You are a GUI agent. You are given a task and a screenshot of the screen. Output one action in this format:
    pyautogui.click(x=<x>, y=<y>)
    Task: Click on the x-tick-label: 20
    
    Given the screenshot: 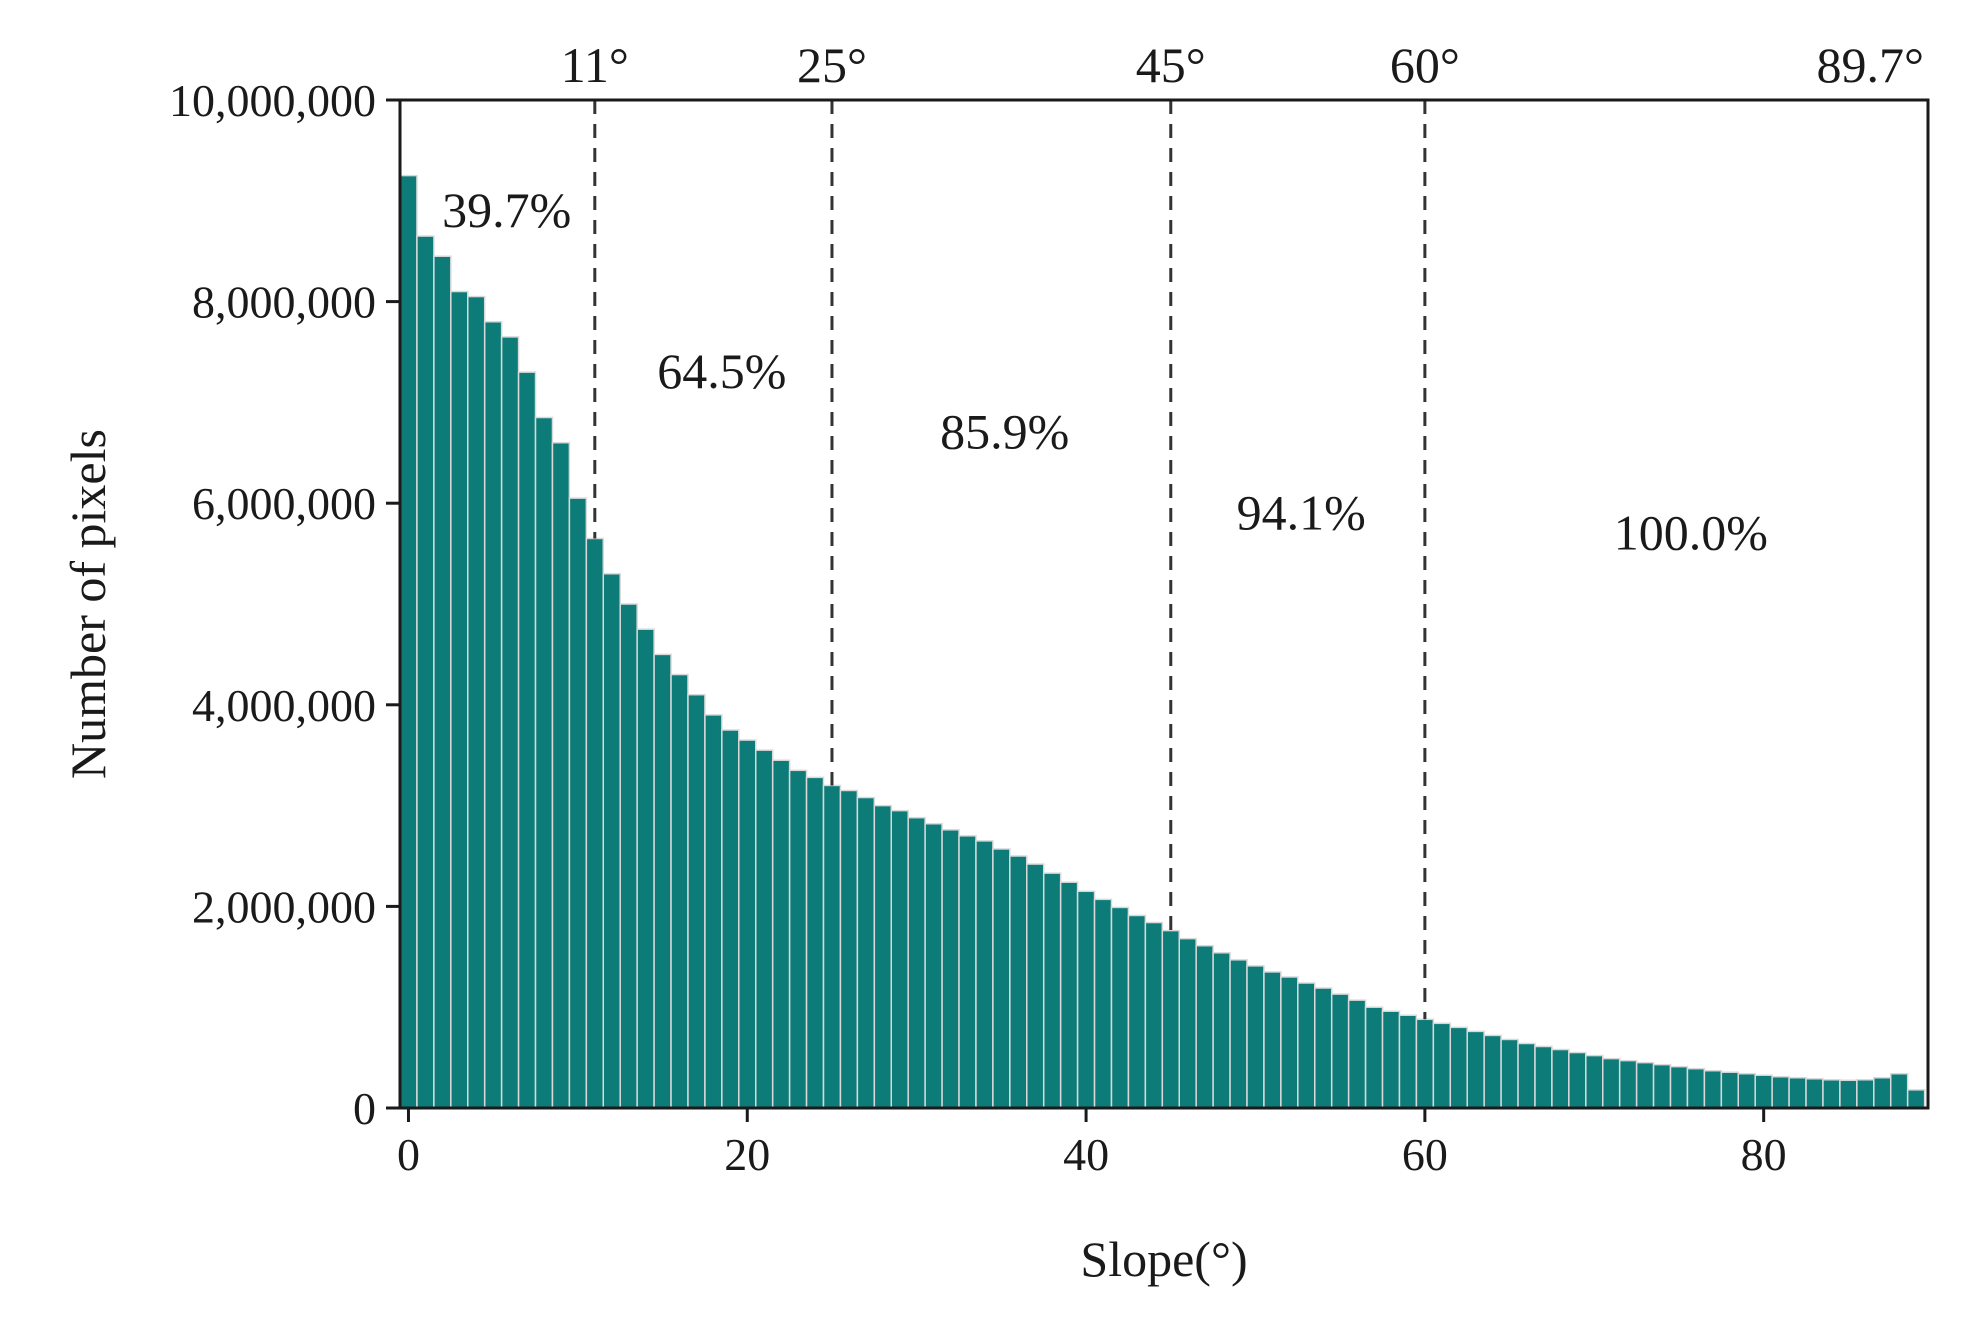 What is the action you would take?
    pyautogui.click(x=747, y=1154)
    